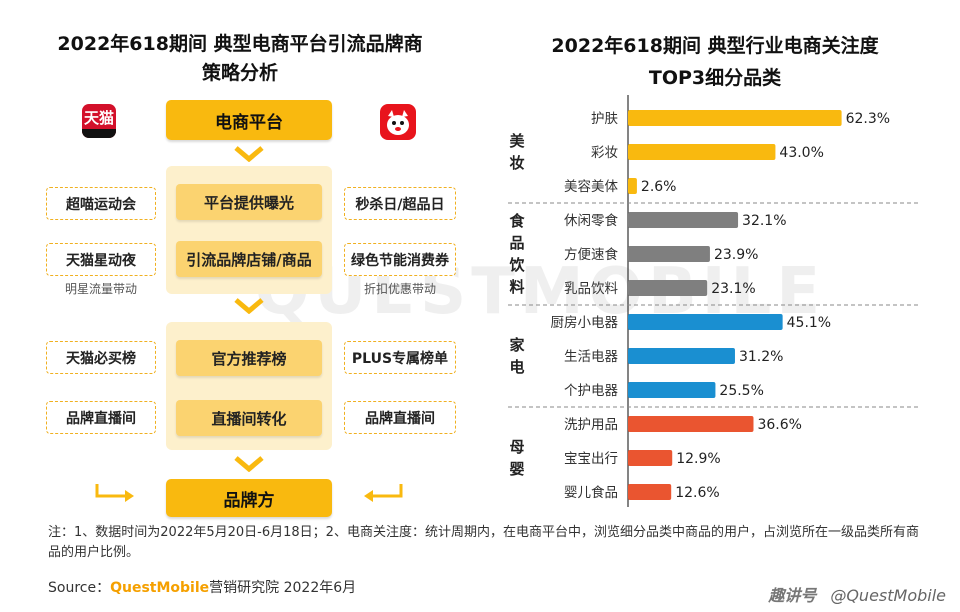  What do you see at coordinates (868, 119) in the screenshot?
I see `value-label: 62.3%` at bounding box center [868, 119].